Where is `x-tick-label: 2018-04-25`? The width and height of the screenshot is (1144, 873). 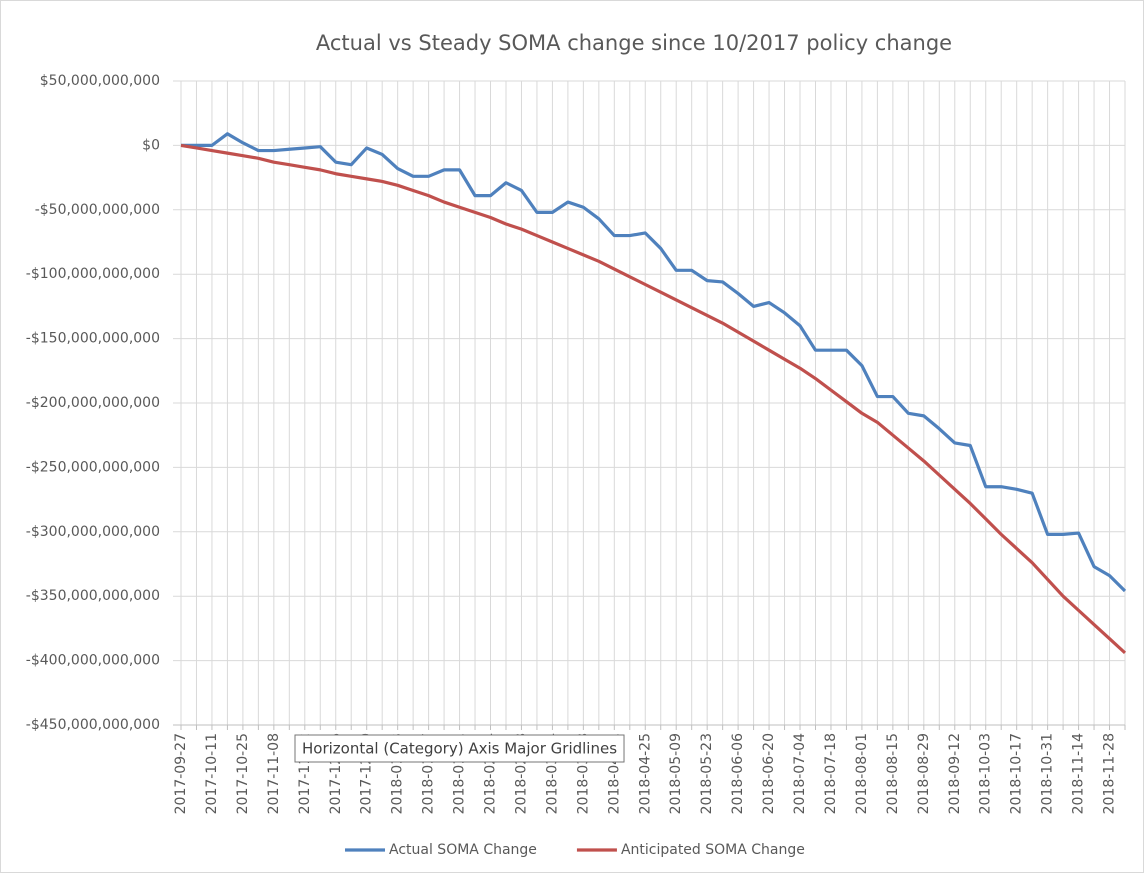
x-tick-label: 2018-04-25 is located at coordinates (645, 773).